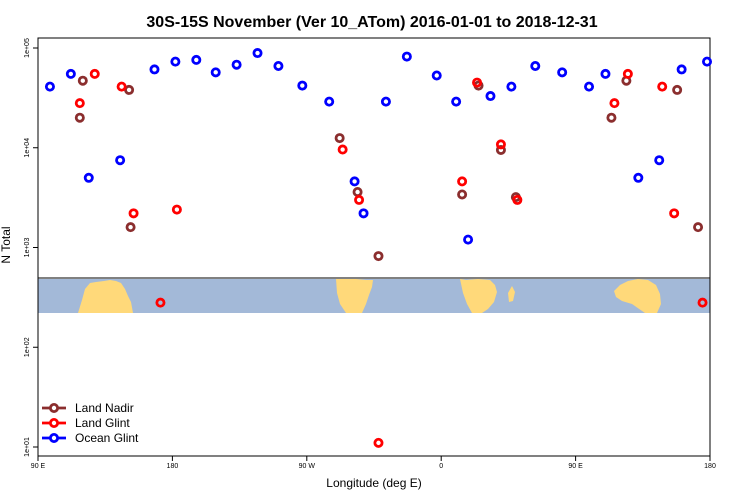 This screenshot has height=500, width=750. I want to click on y-tick-label: 1e+05, so click(27, 48).